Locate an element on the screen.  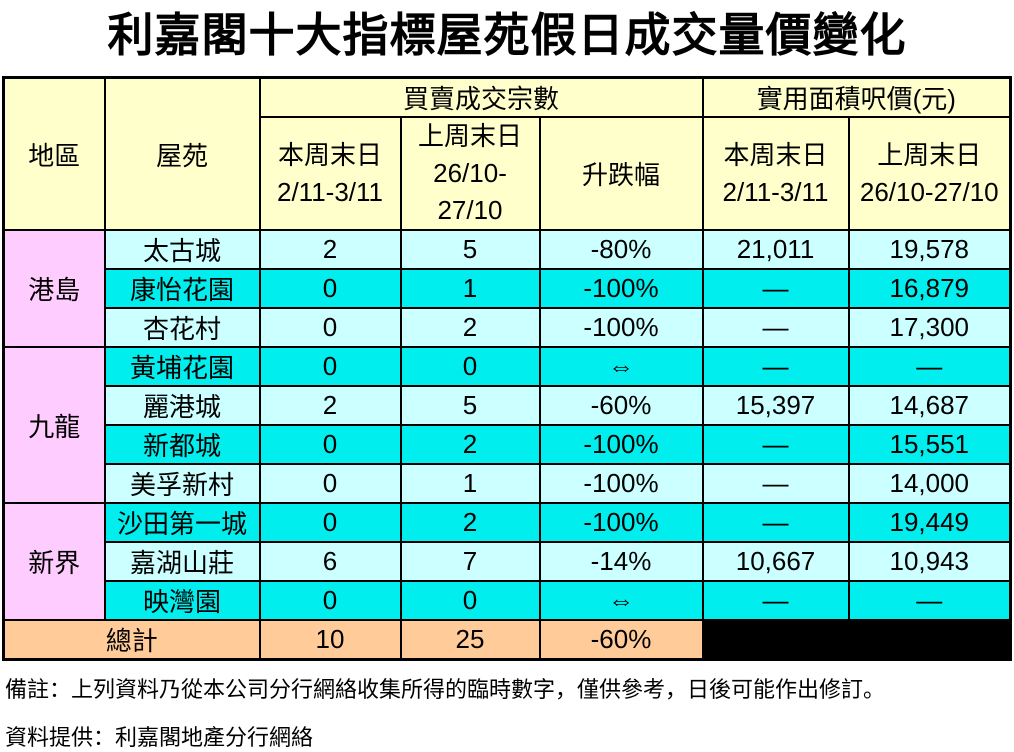
table-row-caribbean-coast: 映灣園 0 0 ⇔ — — is located at coordinates (508, 600).